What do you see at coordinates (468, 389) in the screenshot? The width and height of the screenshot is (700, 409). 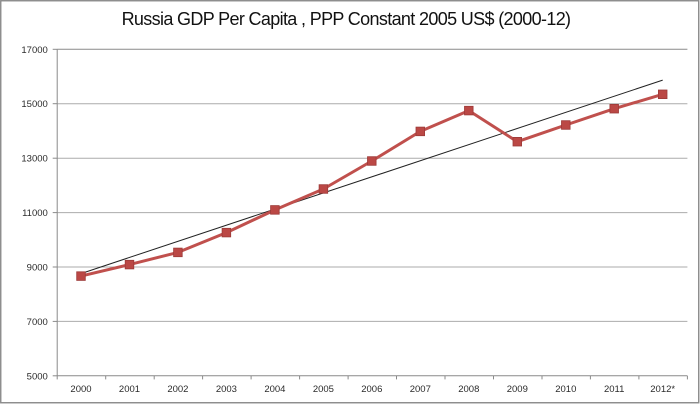 I see `svg-text: 2008` at bounding box center [468, 389].